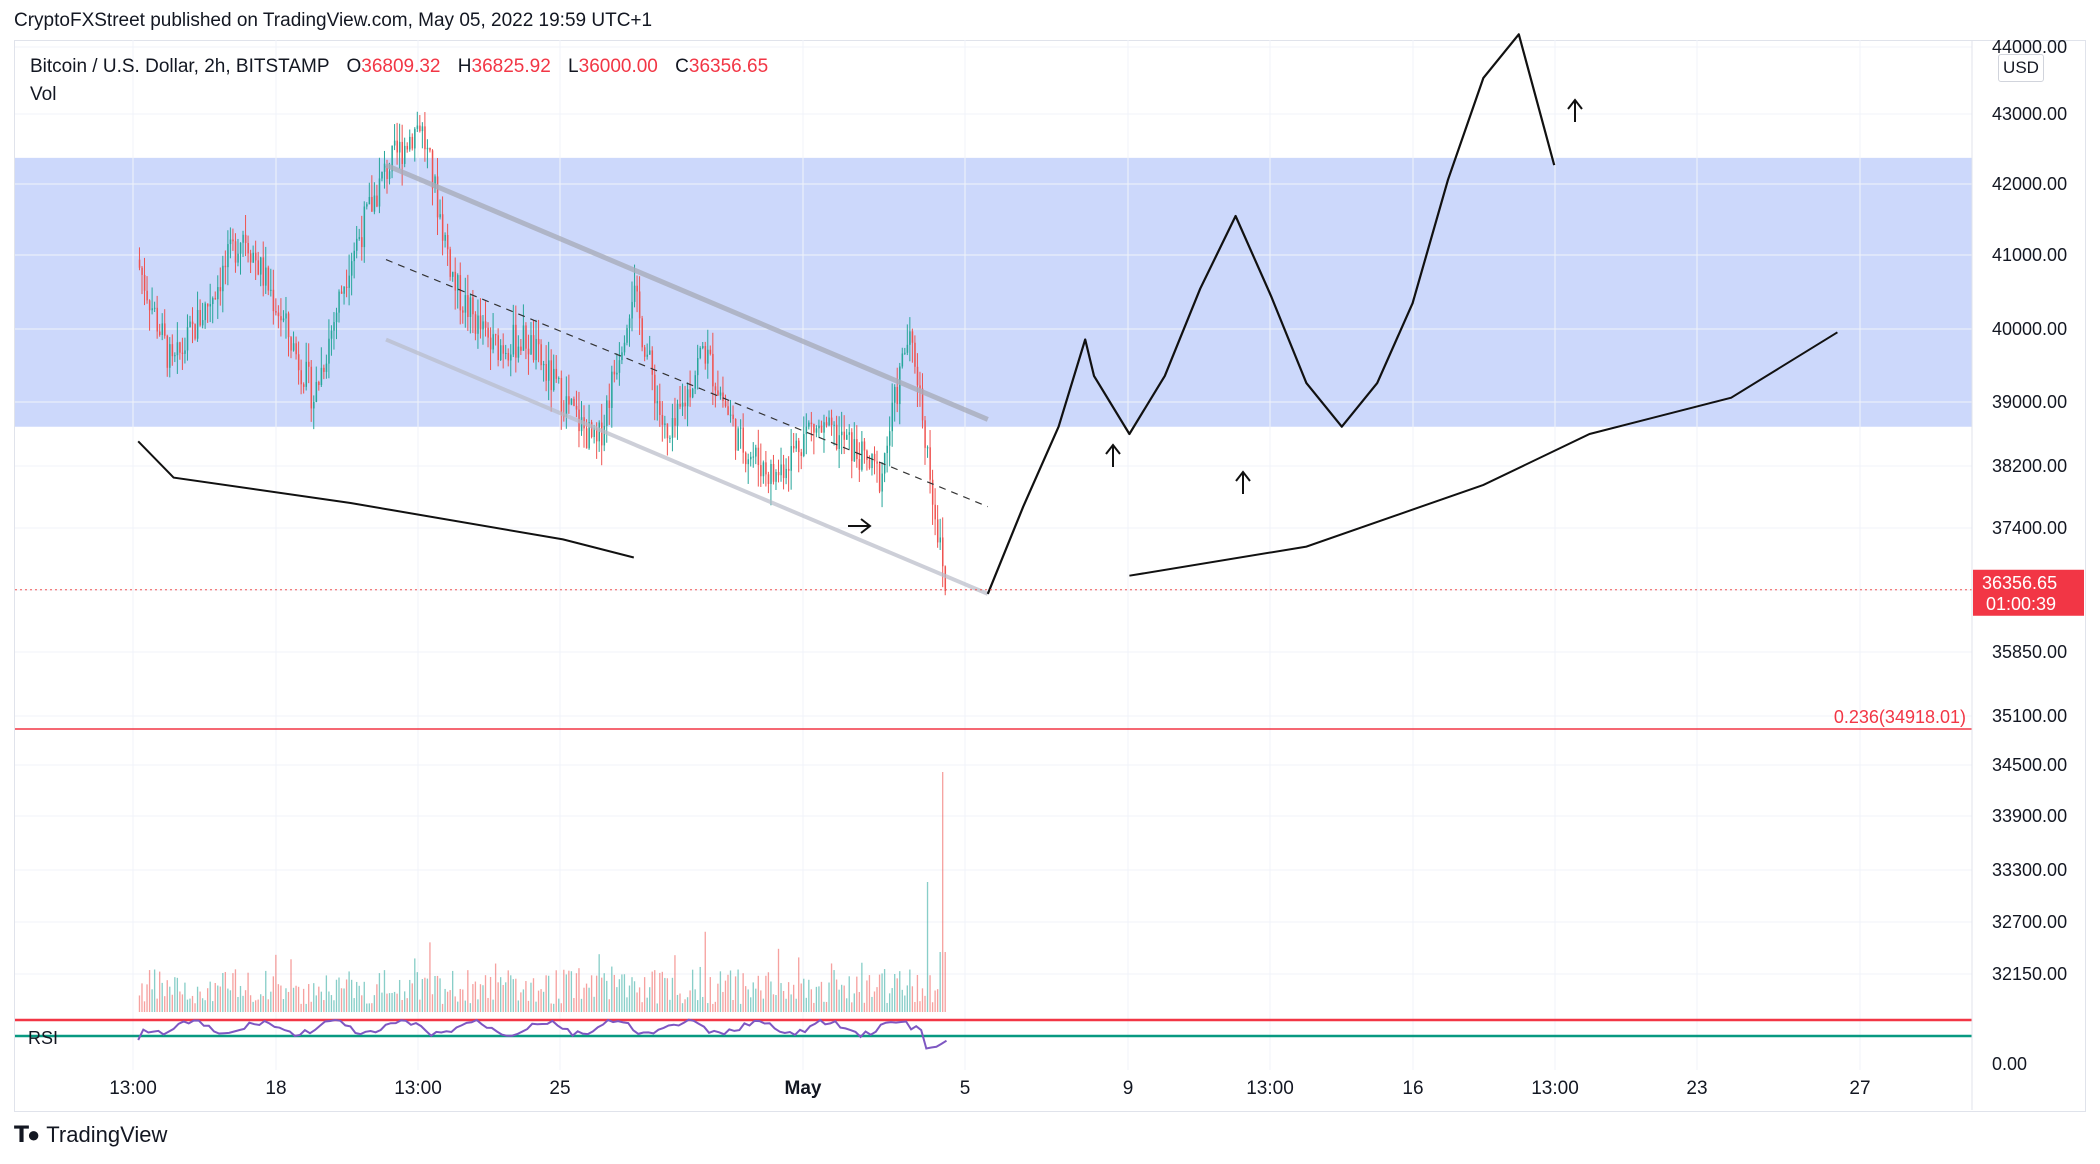  What do you see at coordinates (1243, 482) in the screenshot?
I see `hand-drawn-arrow` at bounding box center [1243, 482].